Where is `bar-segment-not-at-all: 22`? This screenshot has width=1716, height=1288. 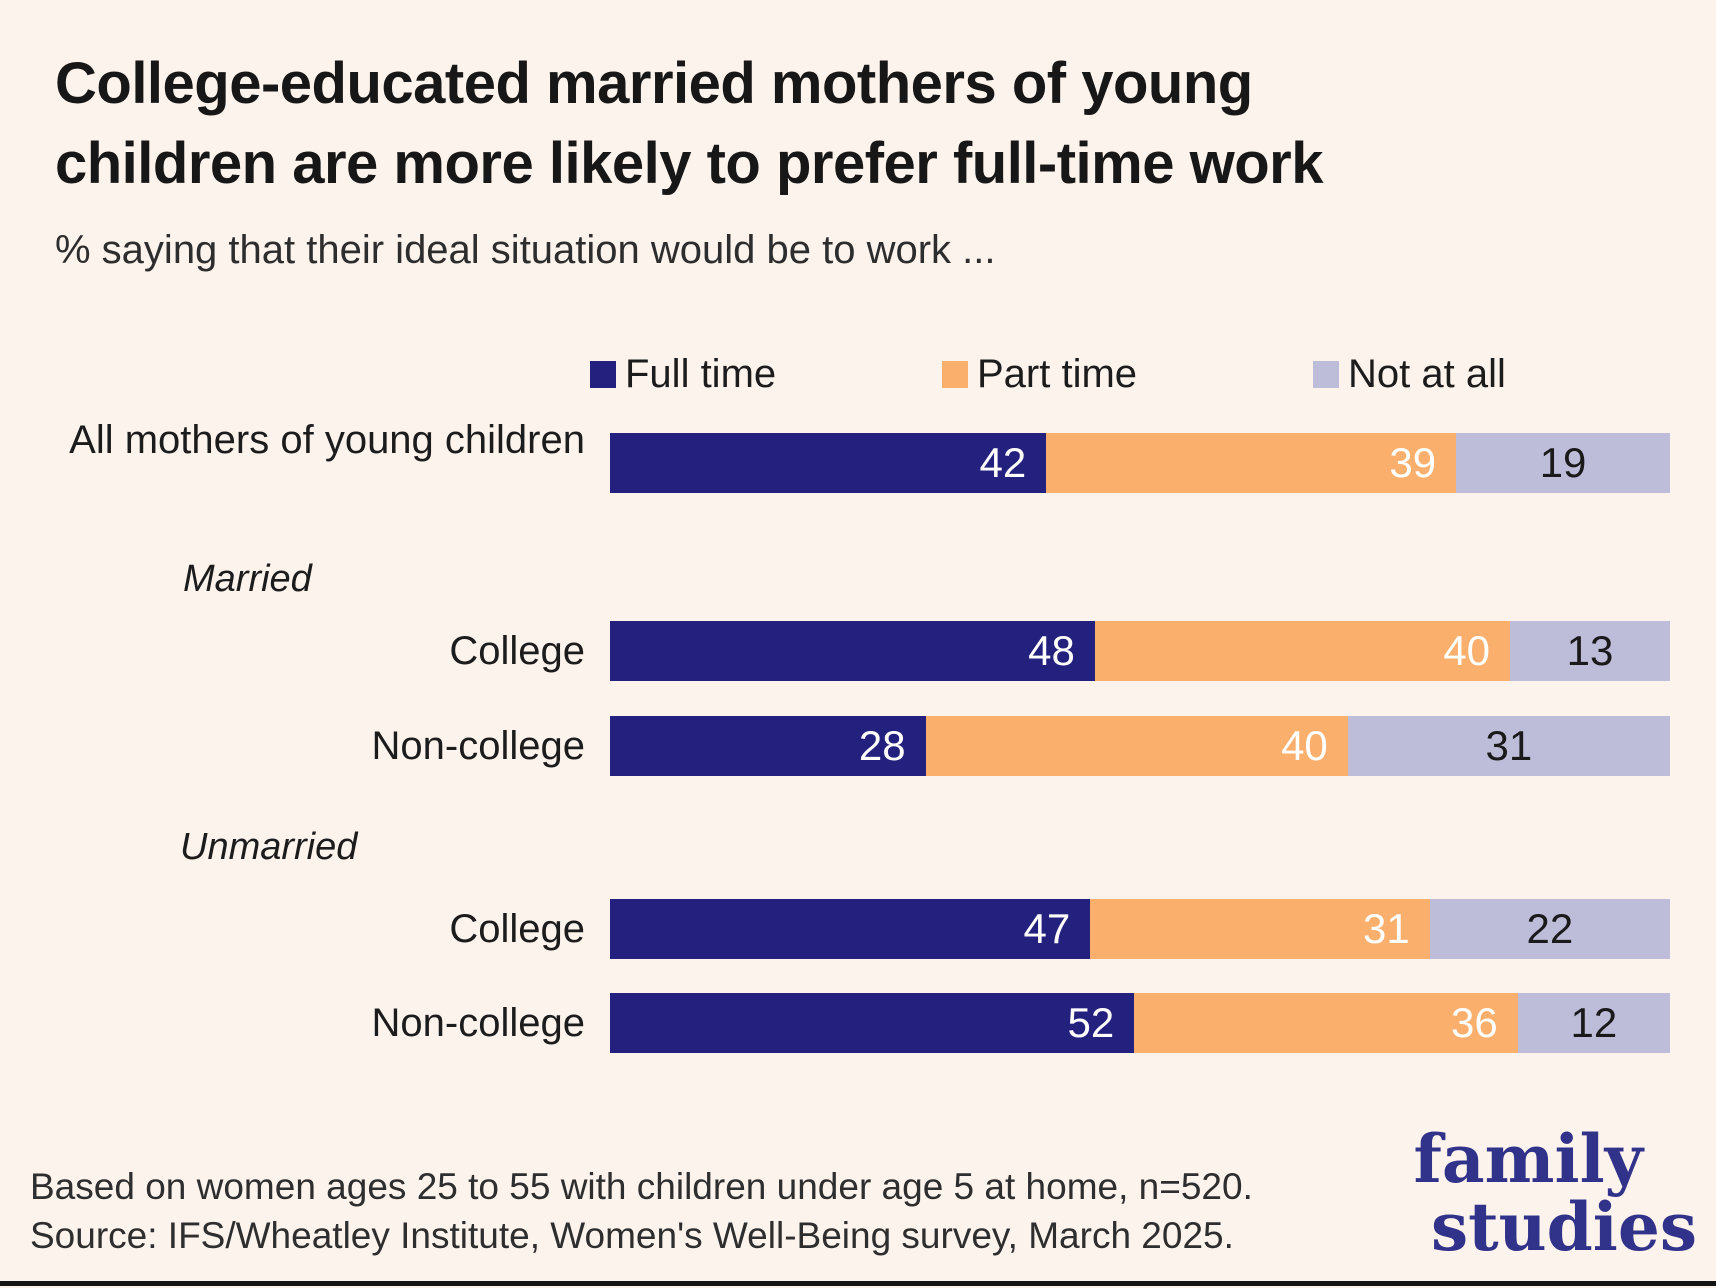 bar-segment-not-at-all: 22 is located at coordinates (1549, 929).